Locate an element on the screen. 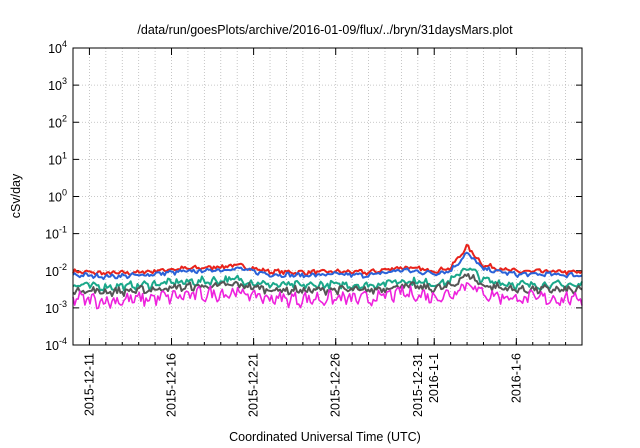  y-tick-label: 10² is located at coordinates (57, 121).